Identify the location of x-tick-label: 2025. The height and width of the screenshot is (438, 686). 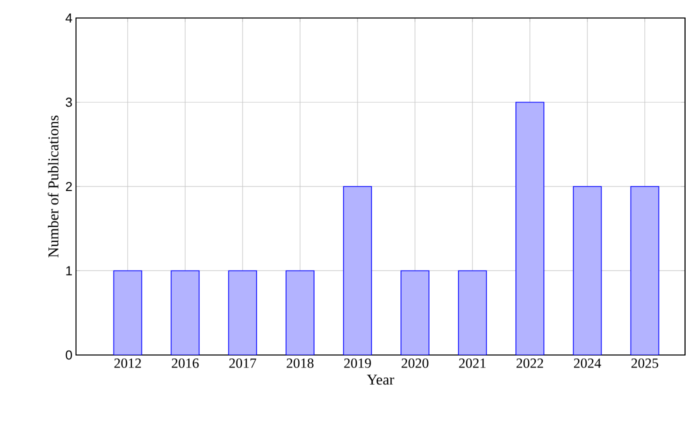
(644, 363).